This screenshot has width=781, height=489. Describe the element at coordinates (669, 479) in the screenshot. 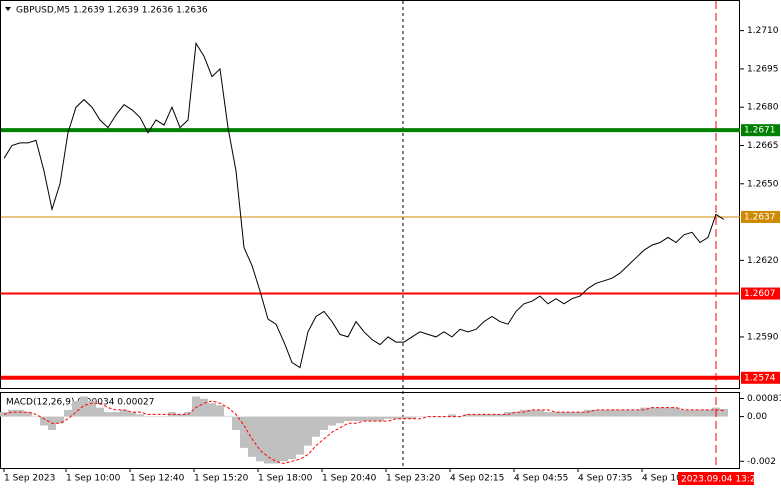

I see `x-tick-label: 4 Sep 10:15` at that location.